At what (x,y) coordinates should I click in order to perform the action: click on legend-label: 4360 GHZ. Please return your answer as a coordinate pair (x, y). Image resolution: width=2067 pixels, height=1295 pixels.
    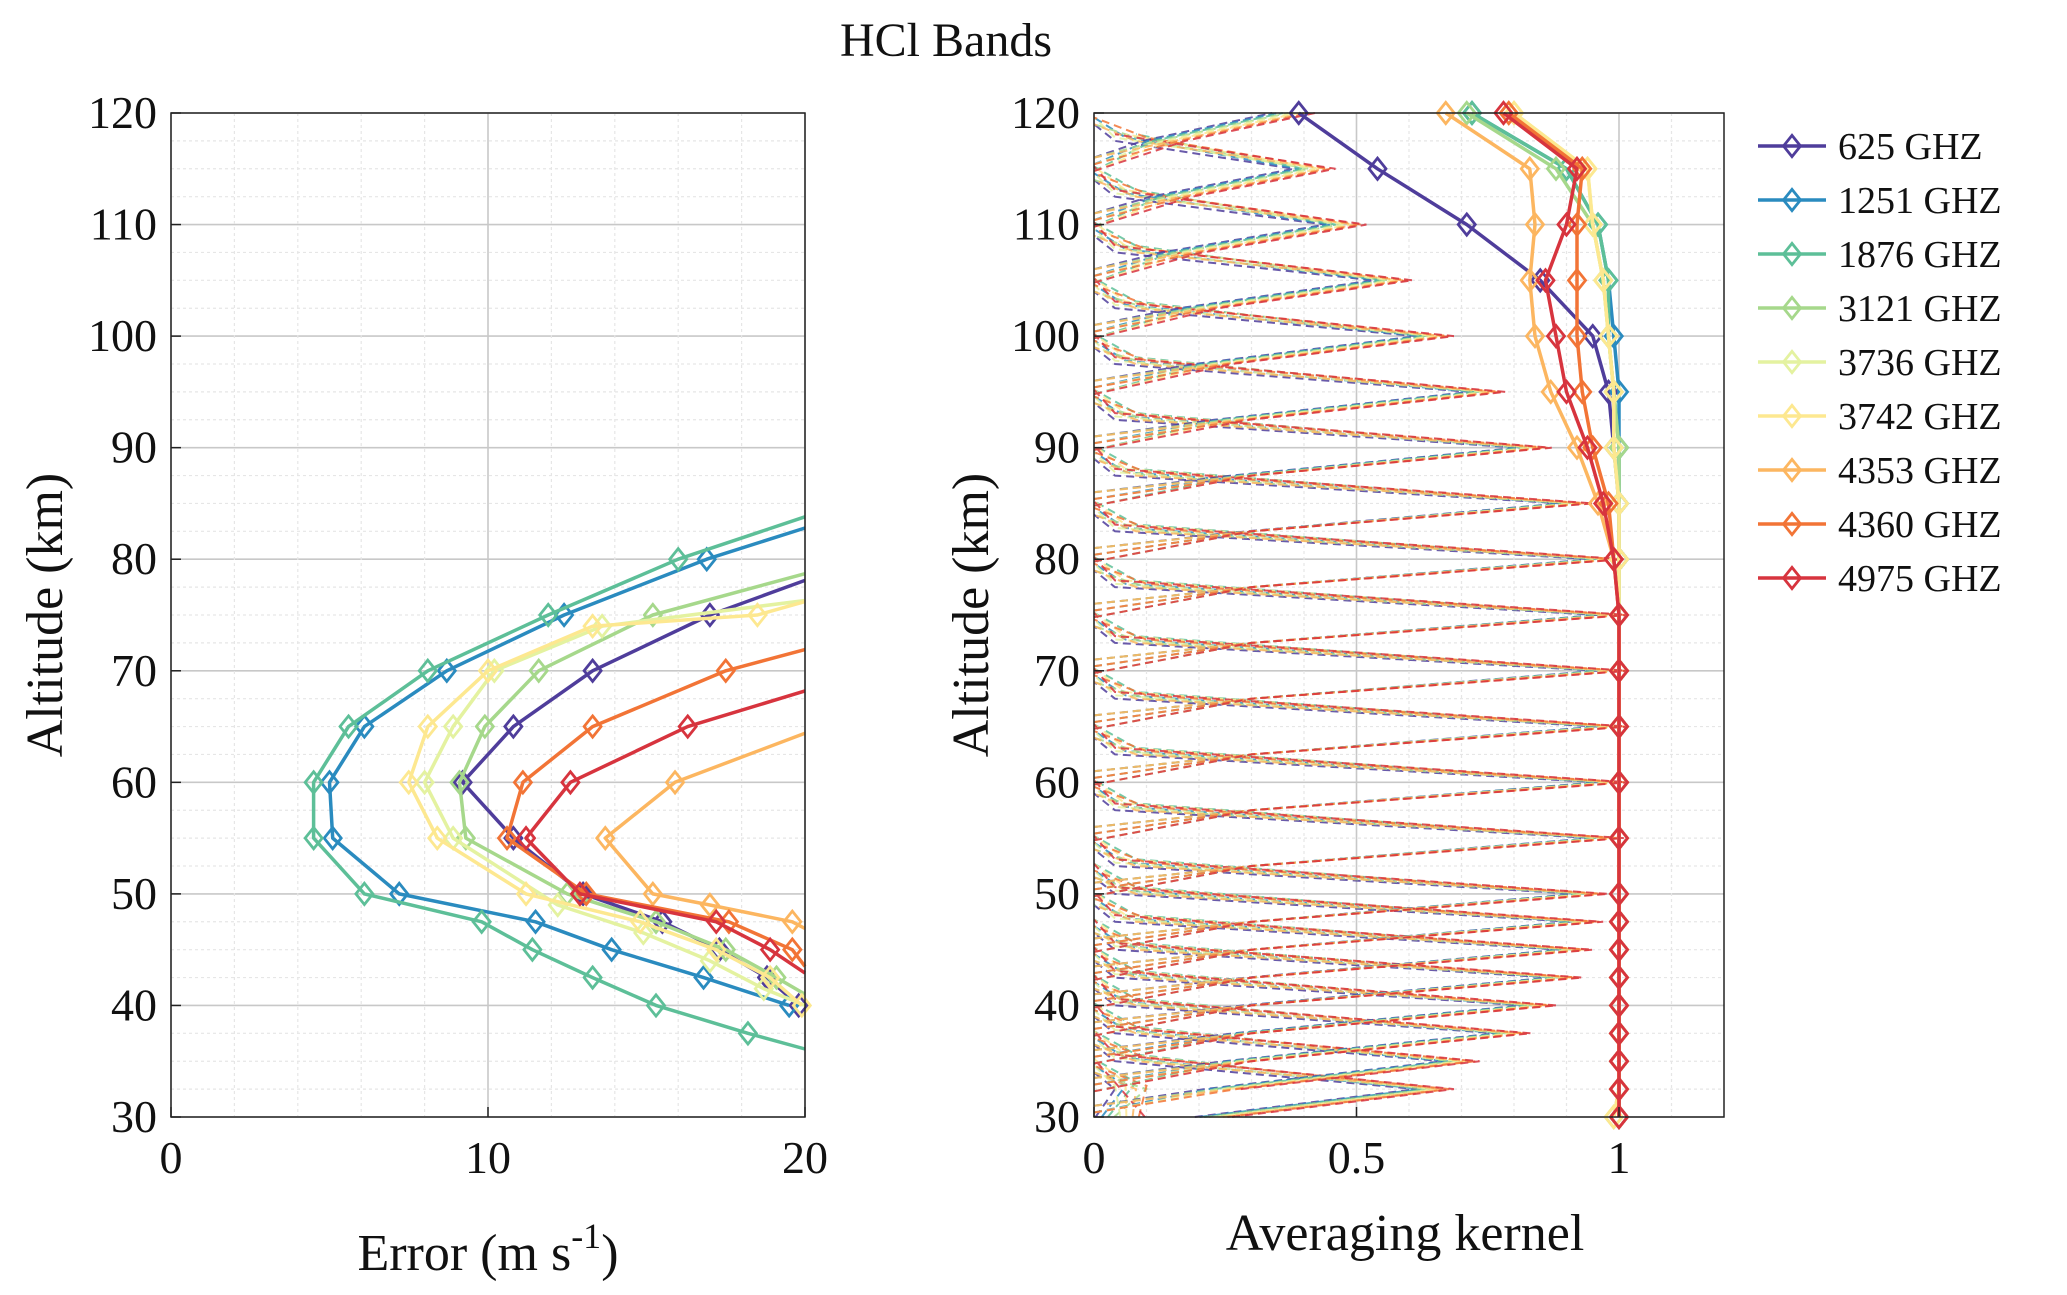
    Looking at the image, I should click on (1920, 525).